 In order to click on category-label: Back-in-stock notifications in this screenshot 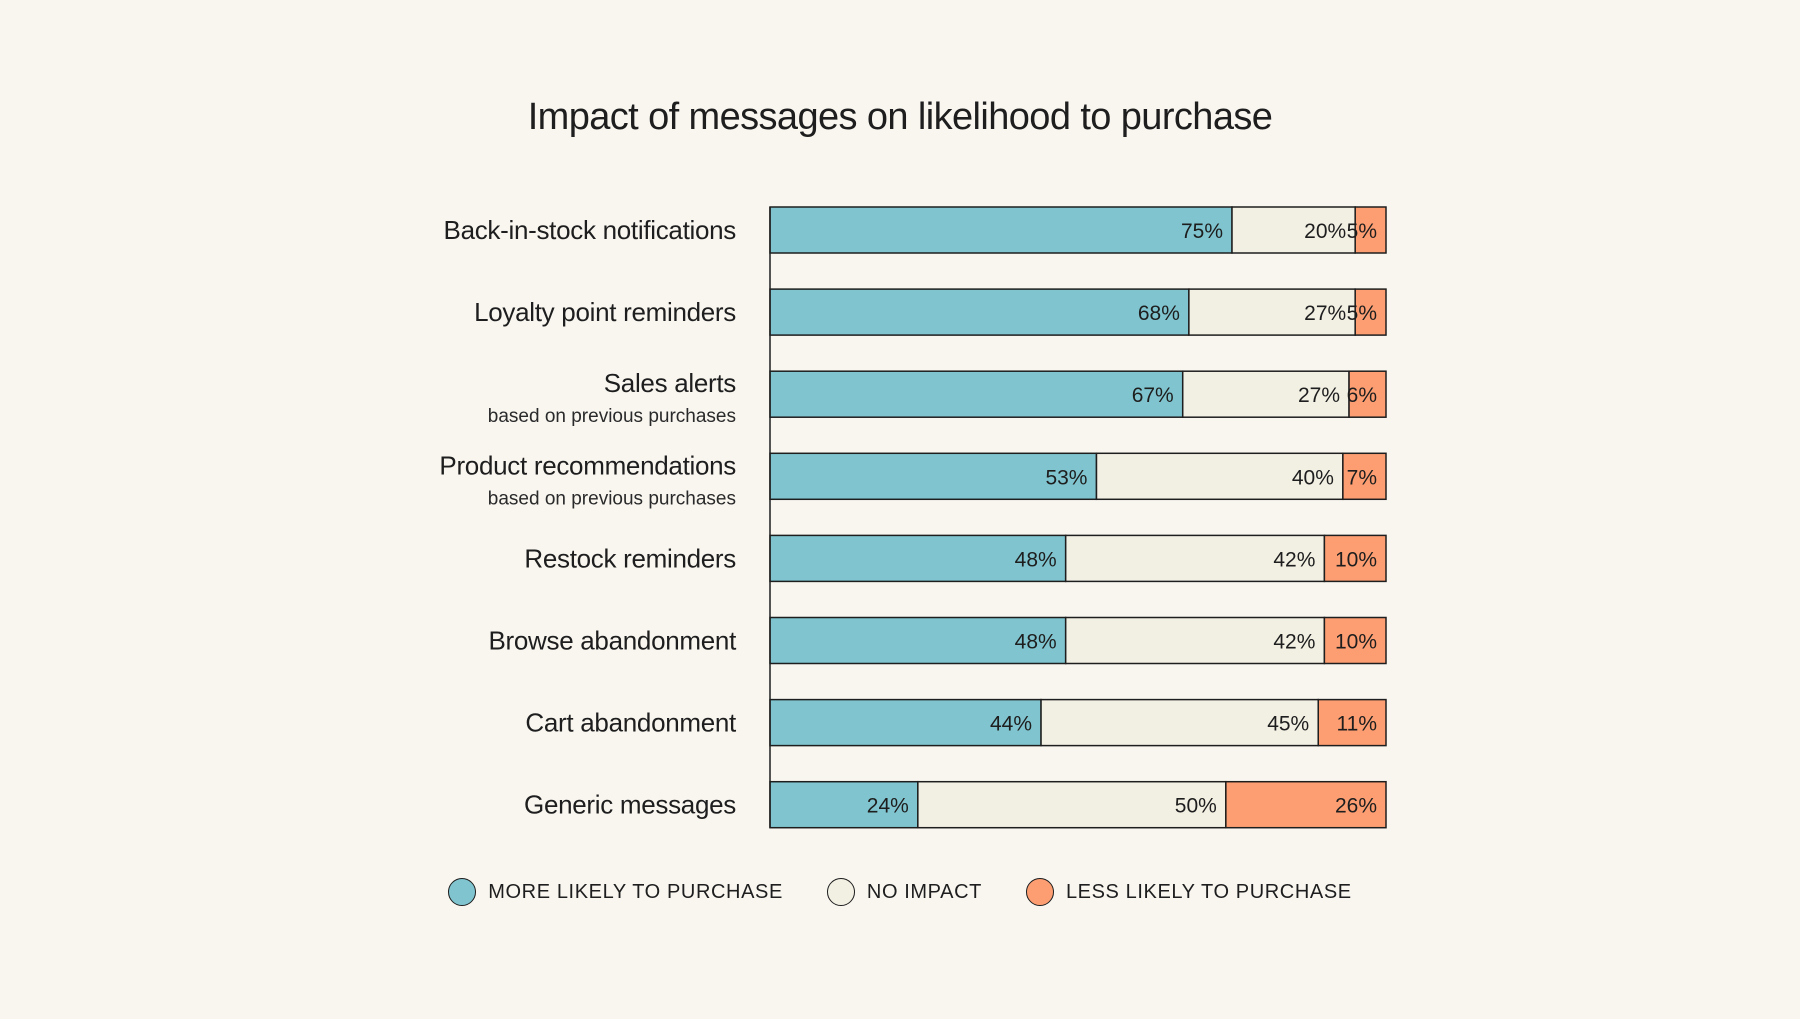, I will do `click(590, 230)`.